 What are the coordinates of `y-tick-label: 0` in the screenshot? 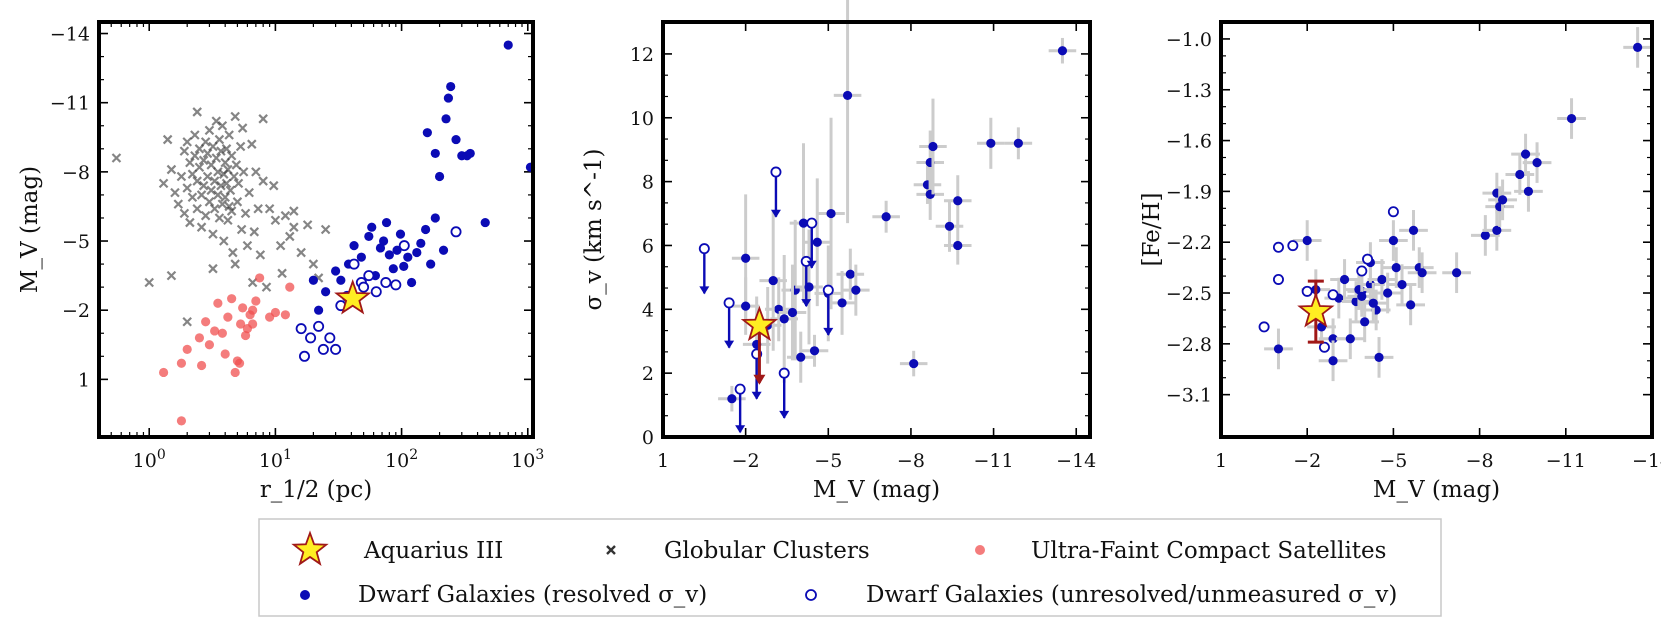 It's located at (648, 438).